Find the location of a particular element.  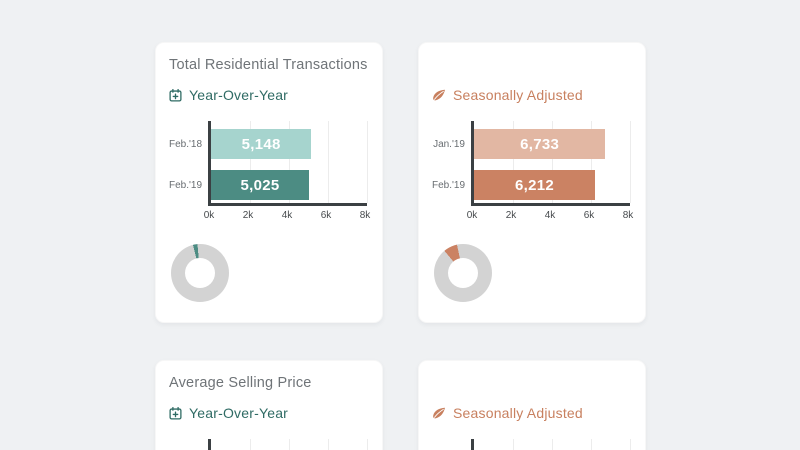

bar-value-label: 6,733 is located at coordinates (540, 144).